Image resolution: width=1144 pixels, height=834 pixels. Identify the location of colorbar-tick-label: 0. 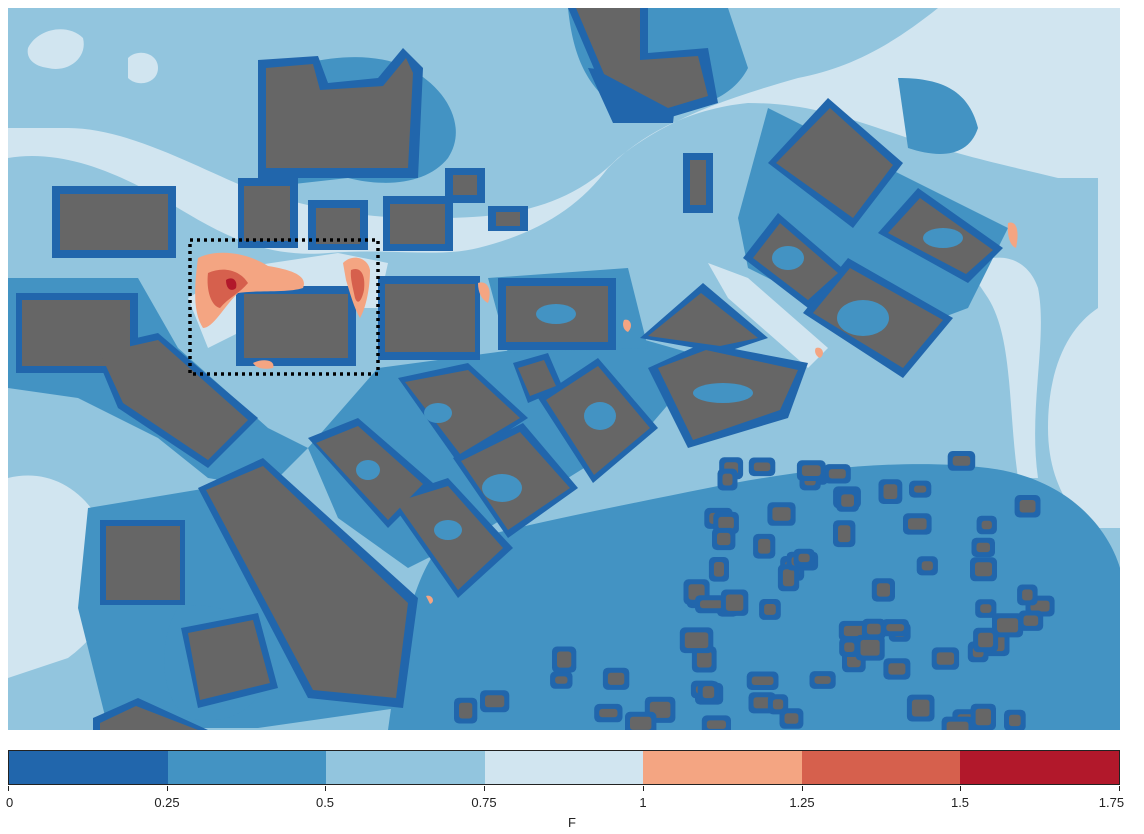
(10, 802).